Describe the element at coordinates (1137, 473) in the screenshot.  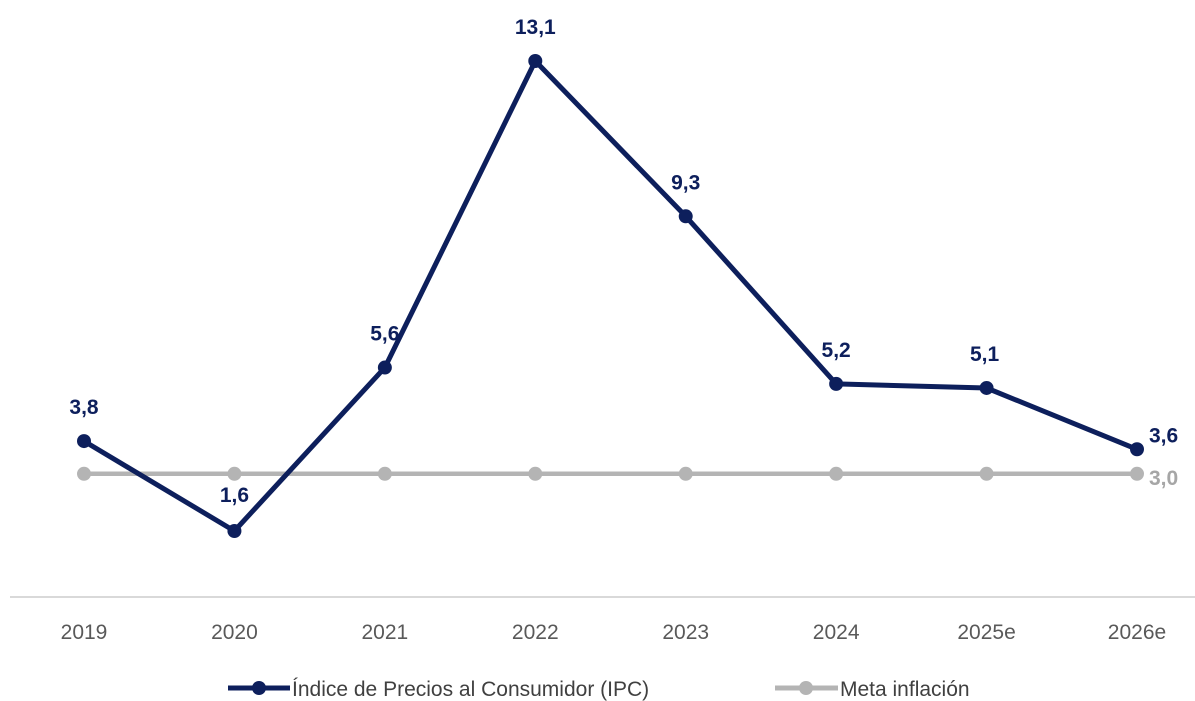
I see `point-meta-2026e` at that location.